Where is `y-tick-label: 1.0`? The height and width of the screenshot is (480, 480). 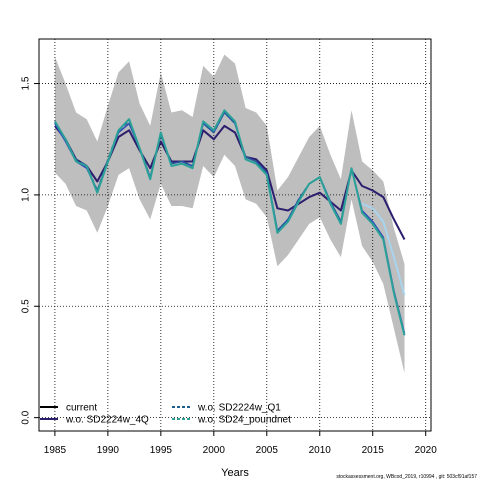 y-tick-label: 1.0 is located at coordinates (26, 195).